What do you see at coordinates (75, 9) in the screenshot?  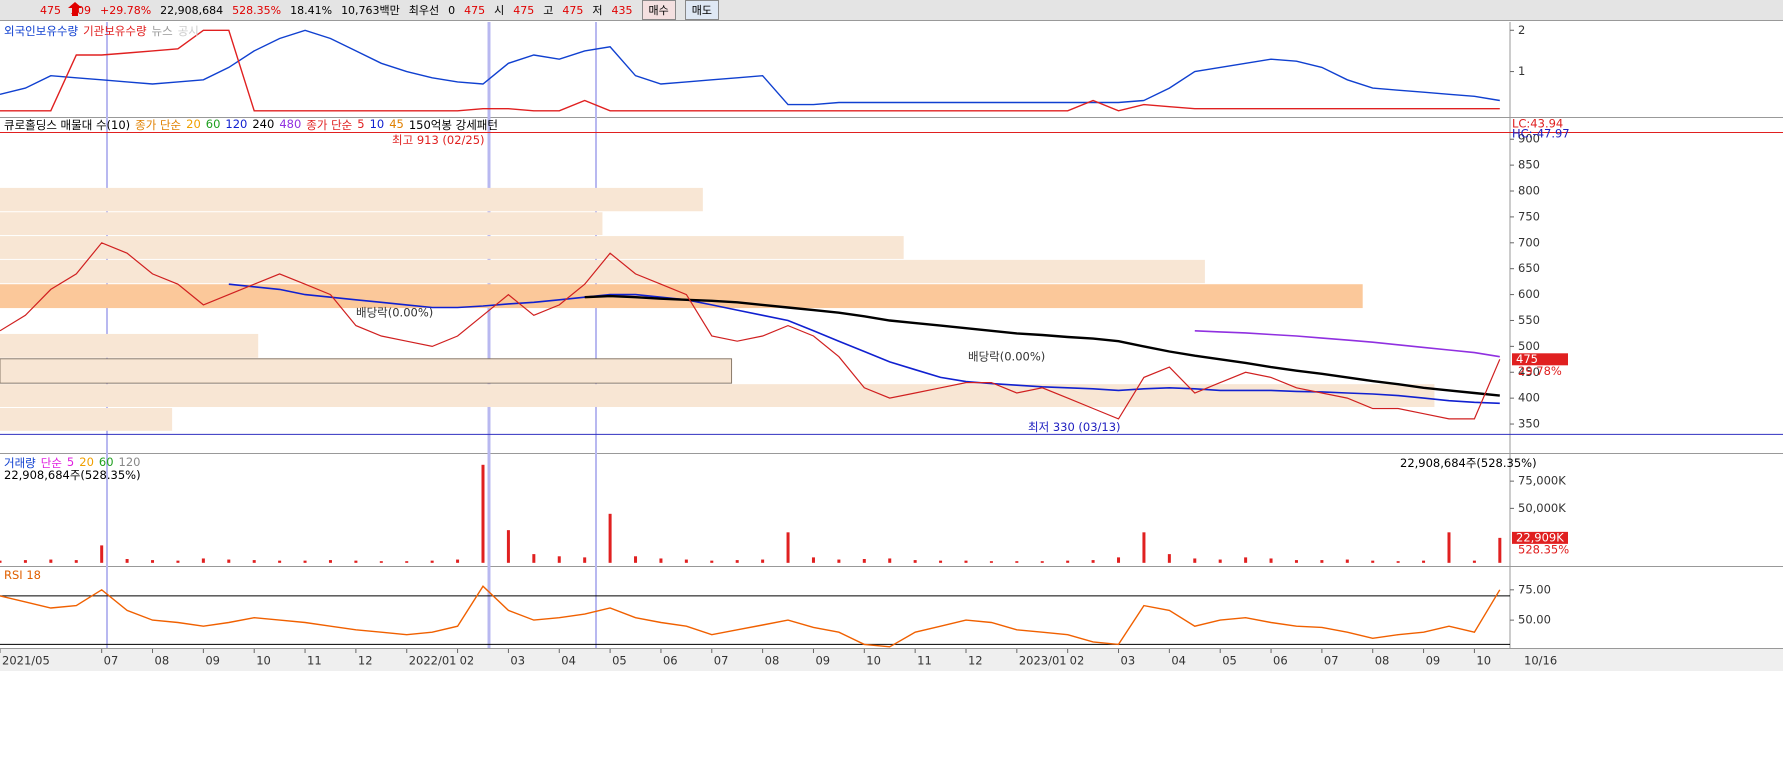 I see `up-arrow` at bounding box center [75, 9].